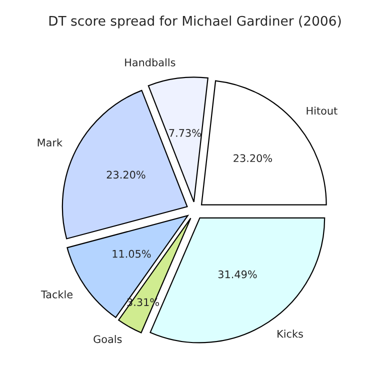 The image size is (390, 390). Describe the element at coordinates (150, 62) in the screenshot. I see `slice-label: Handballs` at that location.